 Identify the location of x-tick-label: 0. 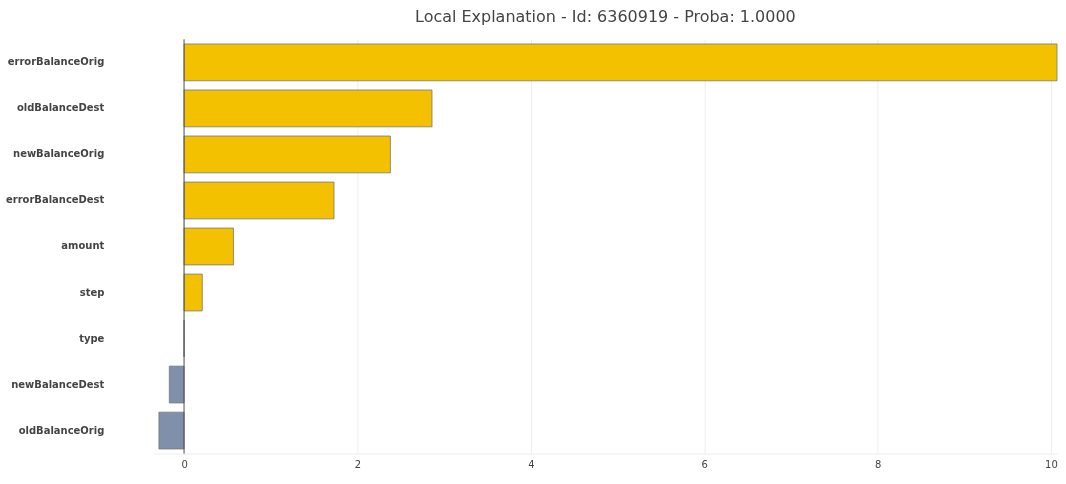
(184, 465).